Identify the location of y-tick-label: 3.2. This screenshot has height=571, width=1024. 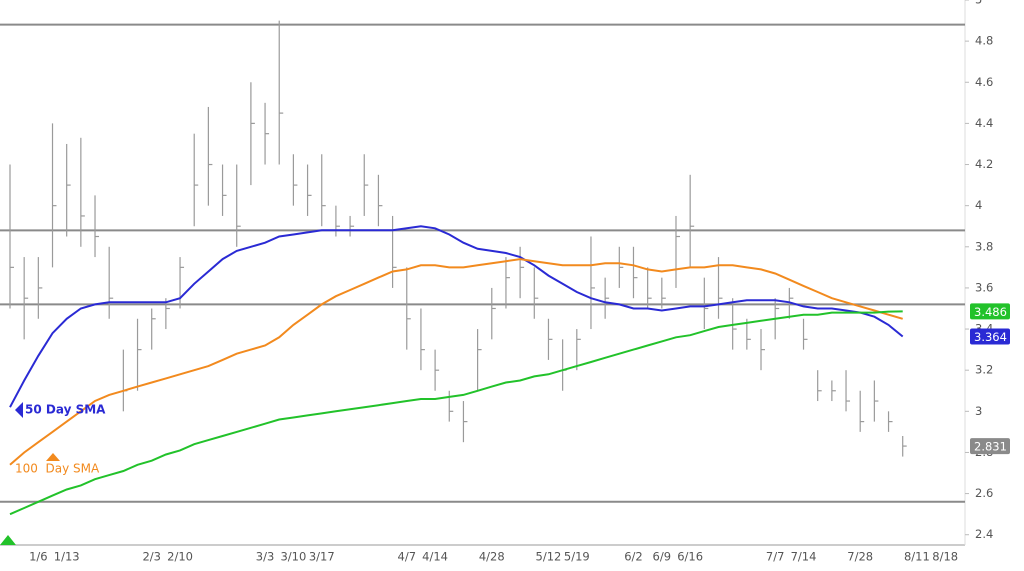
(984, 370).